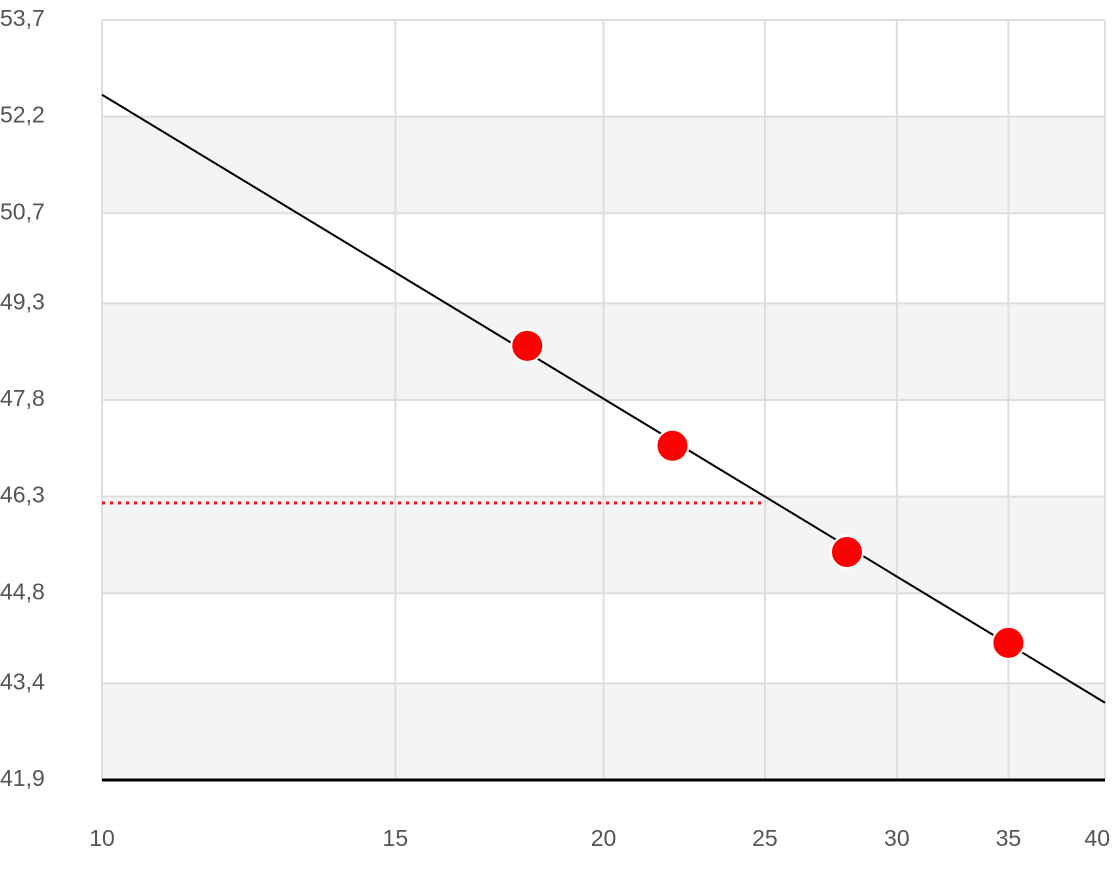 The image size is (1112, 872). Describe the element at coordinates (396, 838) in the screenshot. I see `x-tick-label: 15` at that location.